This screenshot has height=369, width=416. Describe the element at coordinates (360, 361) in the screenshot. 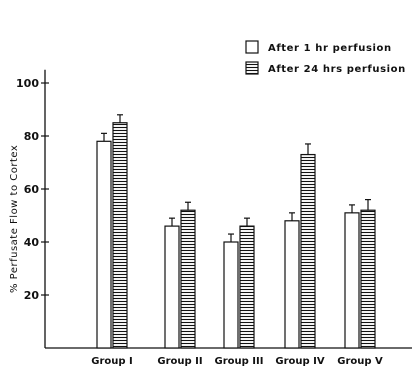

I see `category-label: Group V` at that location.